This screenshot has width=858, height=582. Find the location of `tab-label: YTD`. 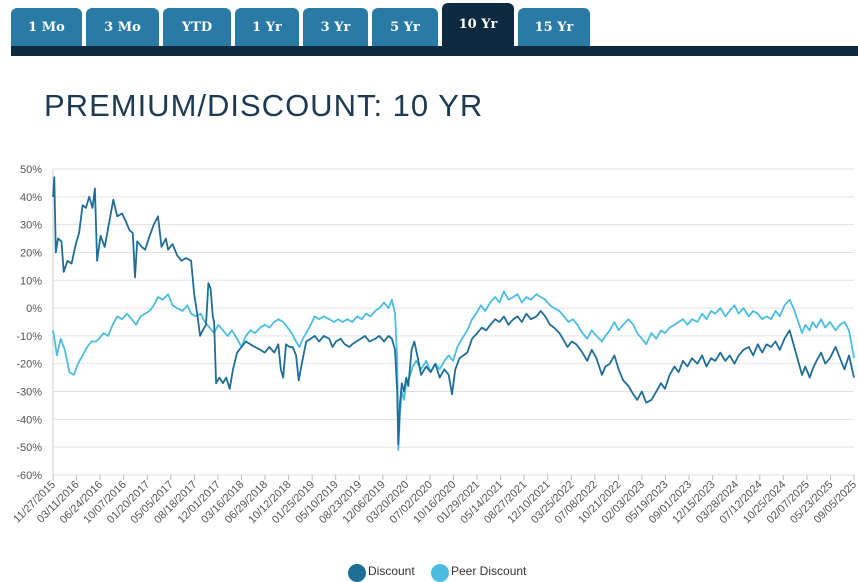

tab-label: YTD is located at coordinates (197, 27).